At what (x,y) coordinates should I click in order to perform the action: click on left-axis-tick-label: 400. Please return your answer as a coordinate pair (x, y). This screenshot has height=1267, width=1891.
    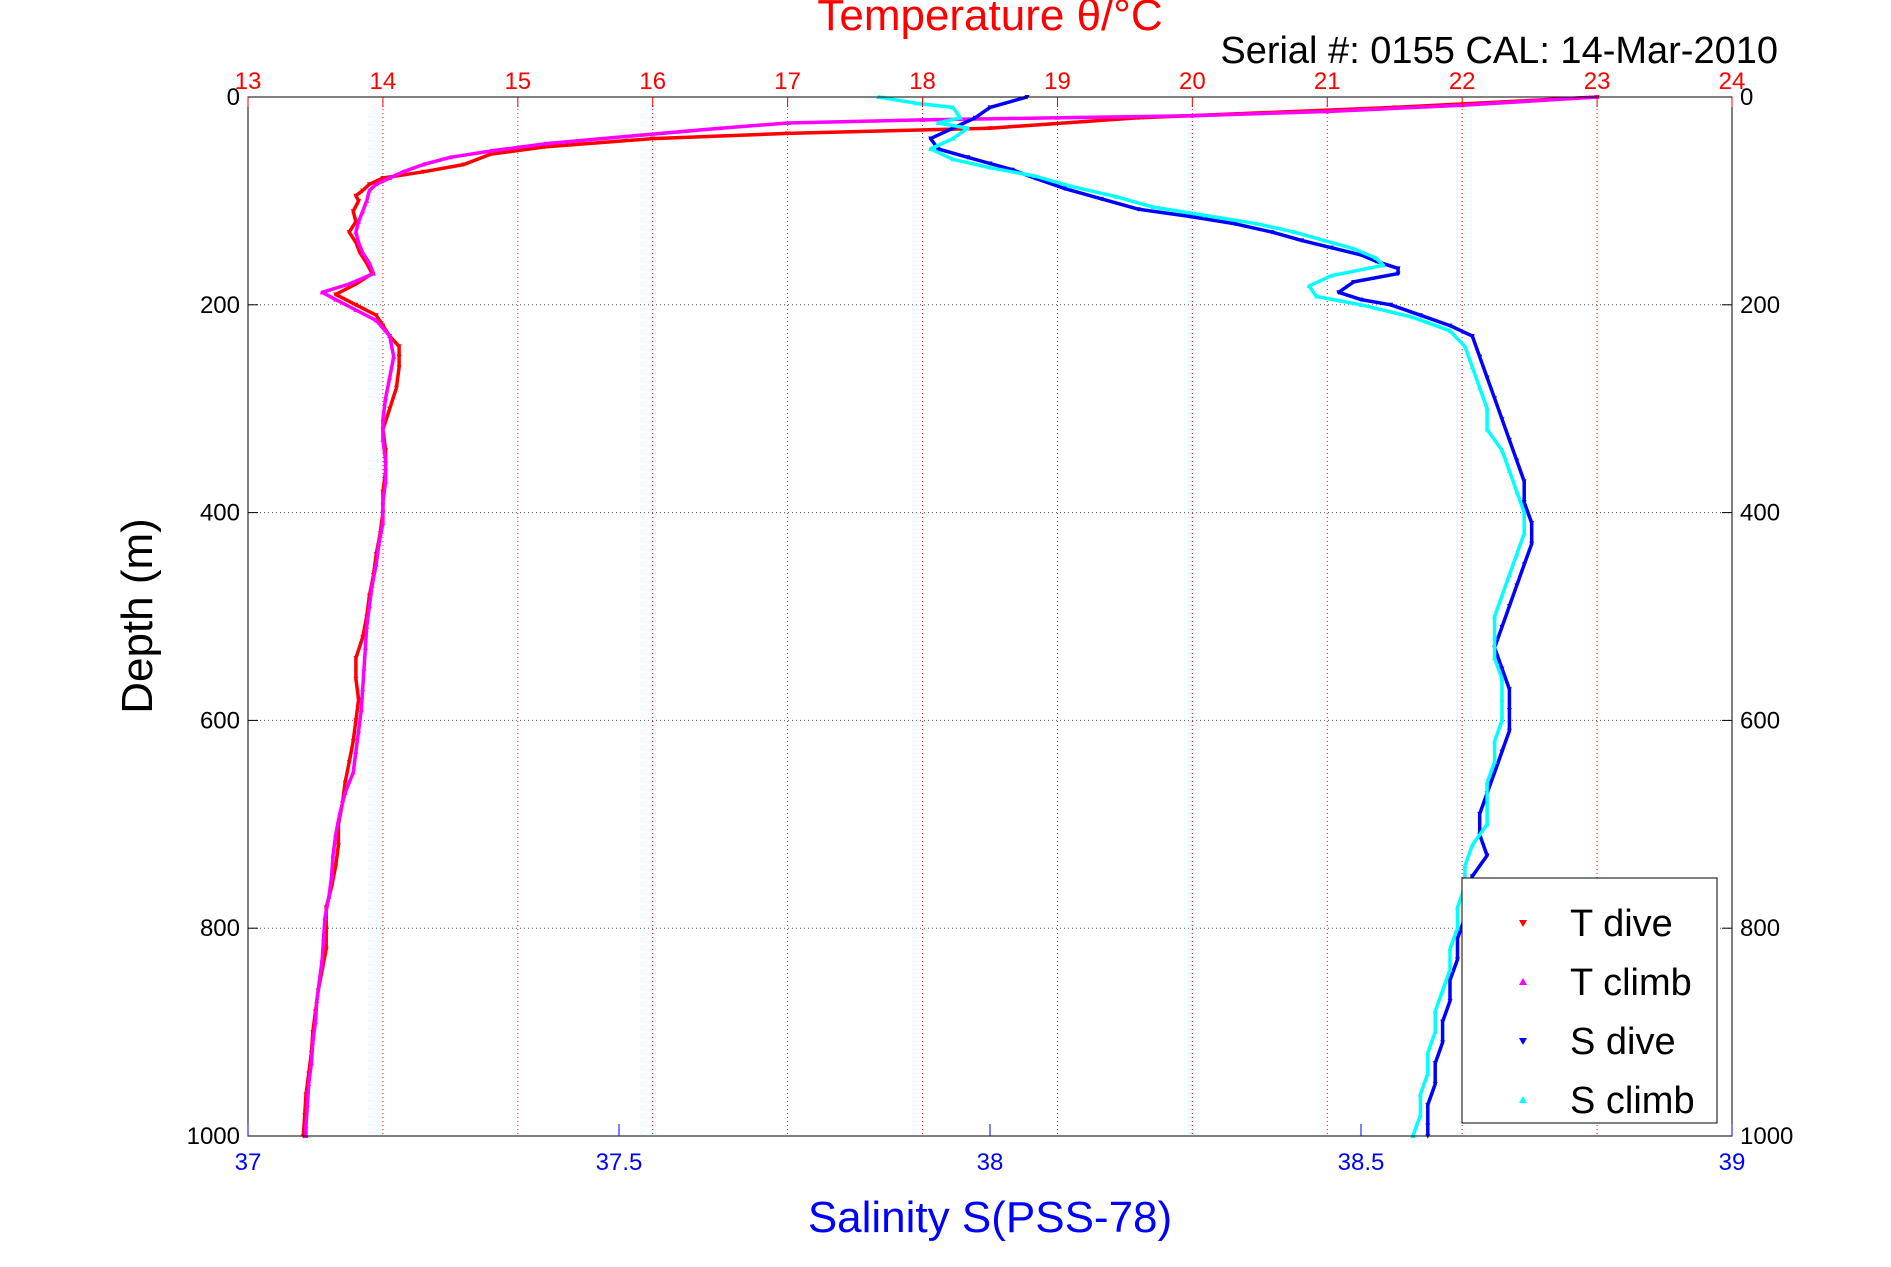
    Looking at the image, I should click on (220, 513).